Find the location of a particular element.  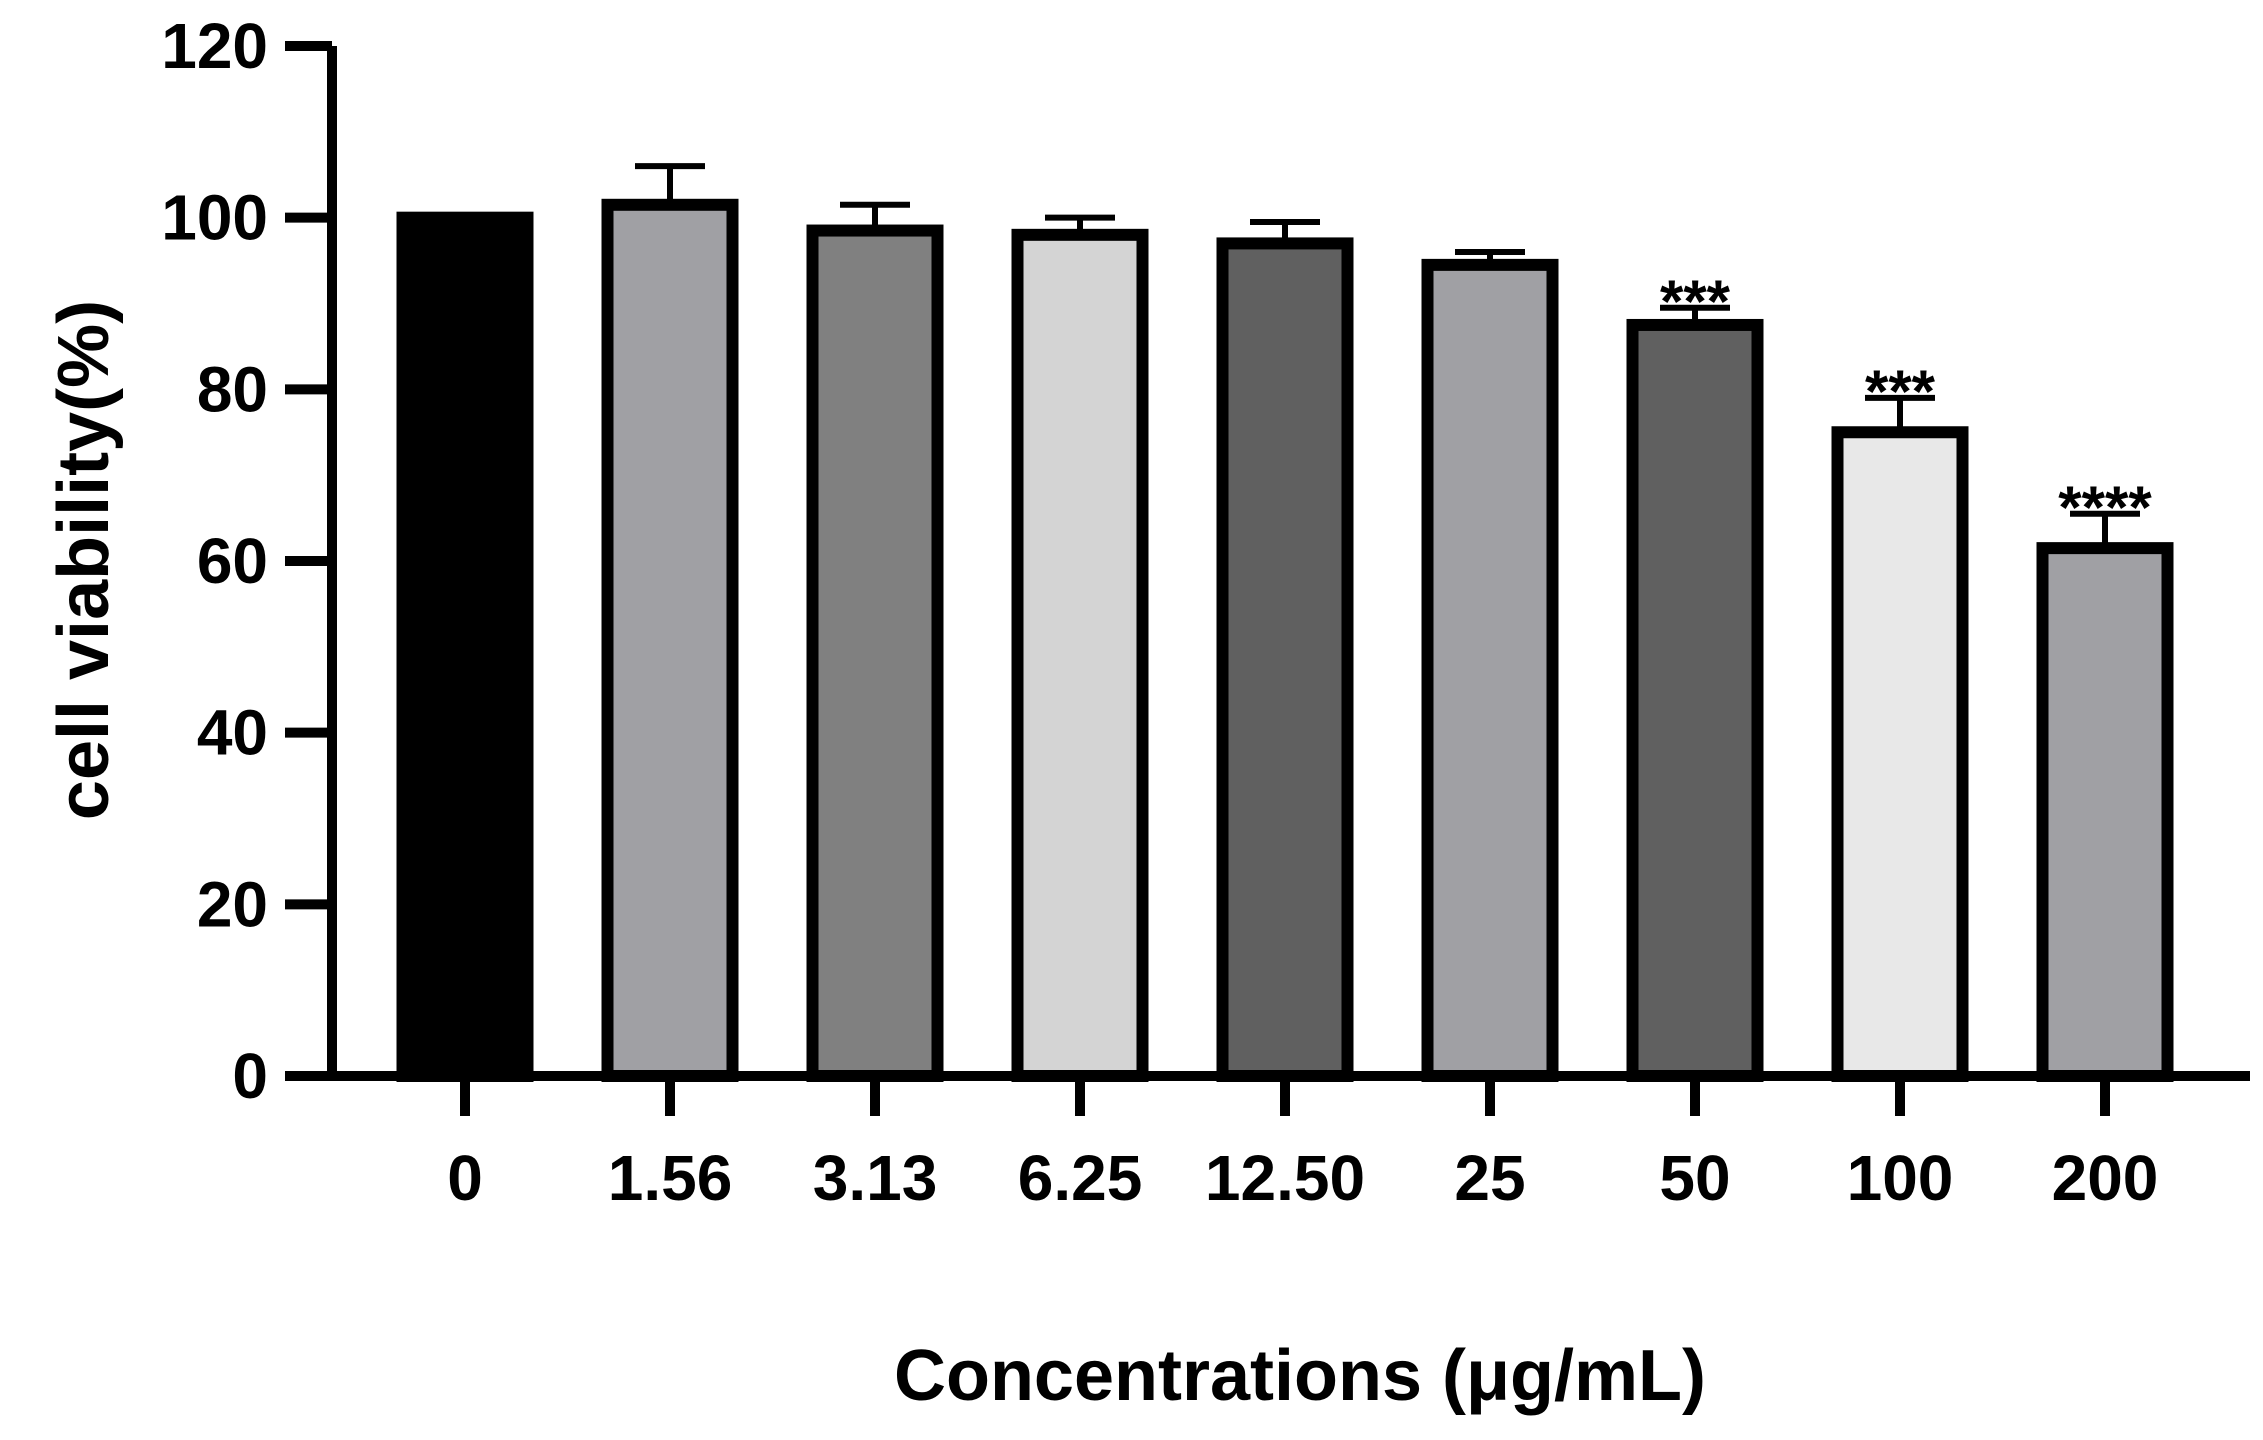

x-tick-label: 100 is located at coordinates (1900, 1178).